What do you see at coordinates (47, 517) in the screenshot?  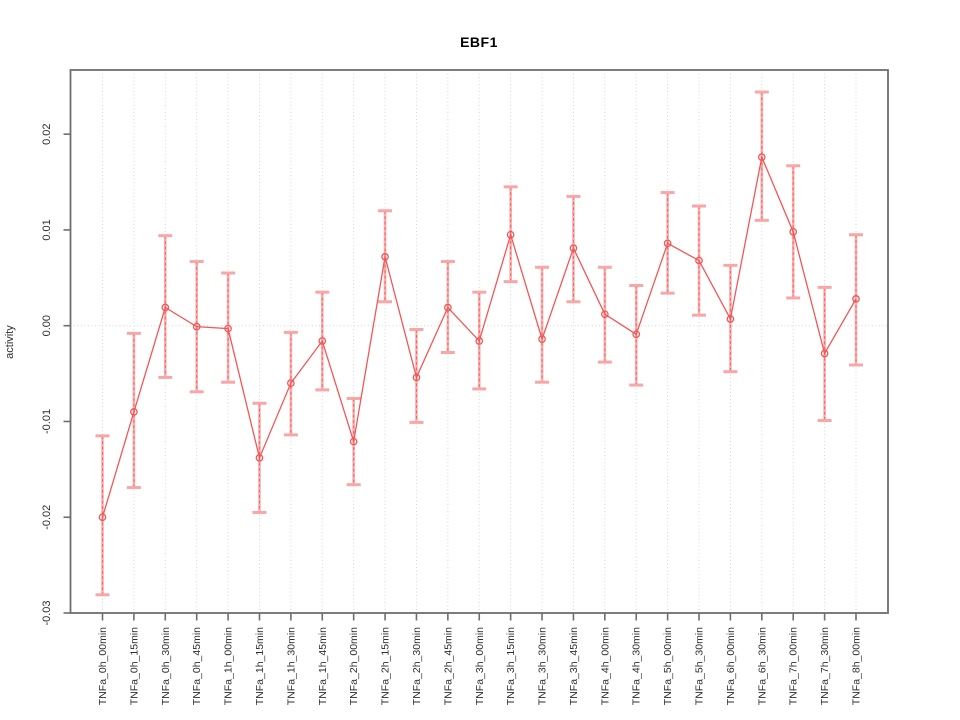 I see `y-tick-label: -0.02` at bounding box center [47, 517].